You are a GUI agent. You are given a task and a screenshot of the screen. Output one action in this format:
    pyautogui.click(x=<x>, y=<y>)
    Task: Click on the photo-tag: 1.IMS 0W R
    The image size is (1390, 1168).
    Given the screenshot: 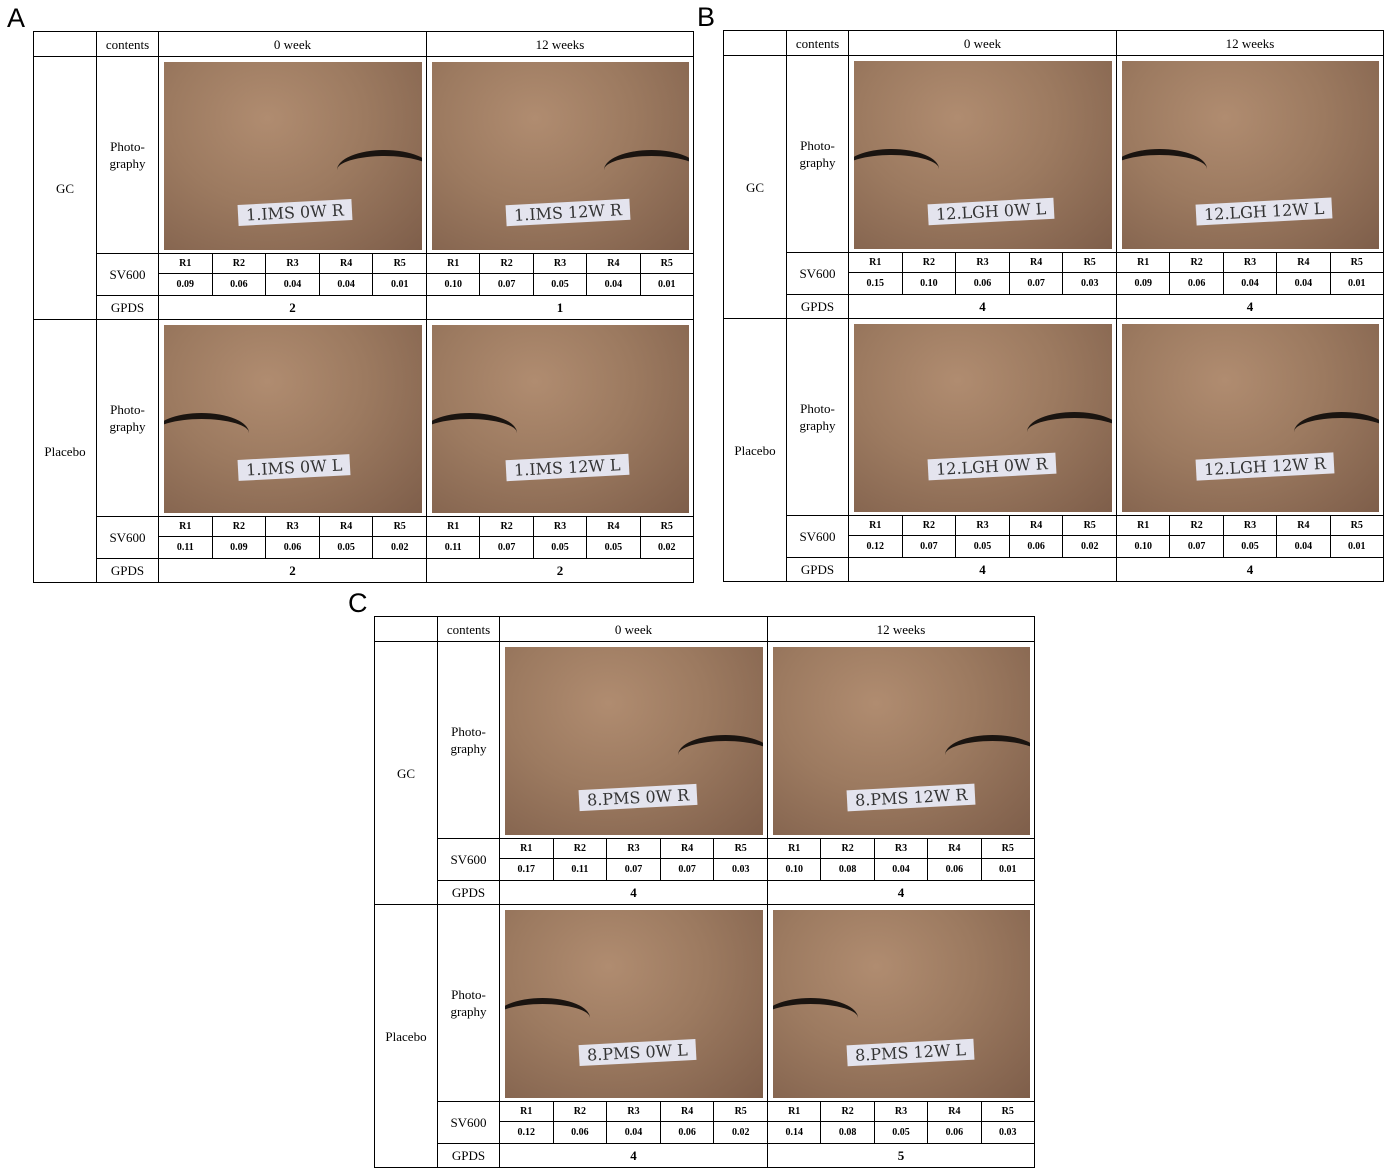 What is the action you would take?
    pyautogui.click(x=295, y=212)
    